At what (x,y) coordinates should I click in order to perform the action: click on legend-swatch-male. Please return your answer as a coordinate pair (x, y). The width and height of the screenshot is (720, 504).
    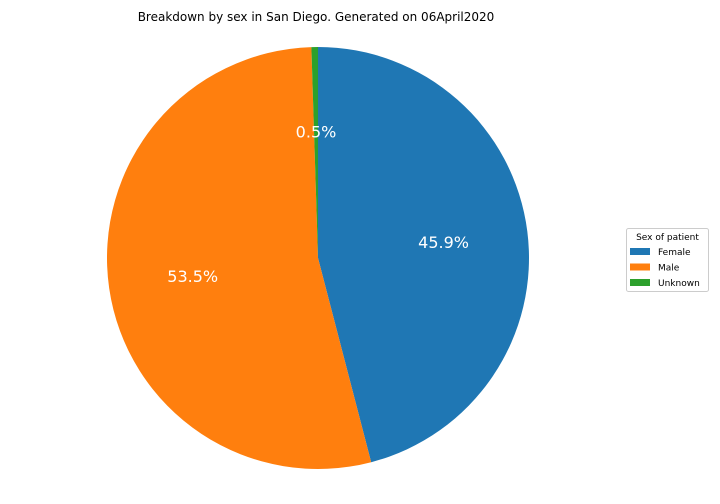
    Looking at the image, I should click on (640, 267).